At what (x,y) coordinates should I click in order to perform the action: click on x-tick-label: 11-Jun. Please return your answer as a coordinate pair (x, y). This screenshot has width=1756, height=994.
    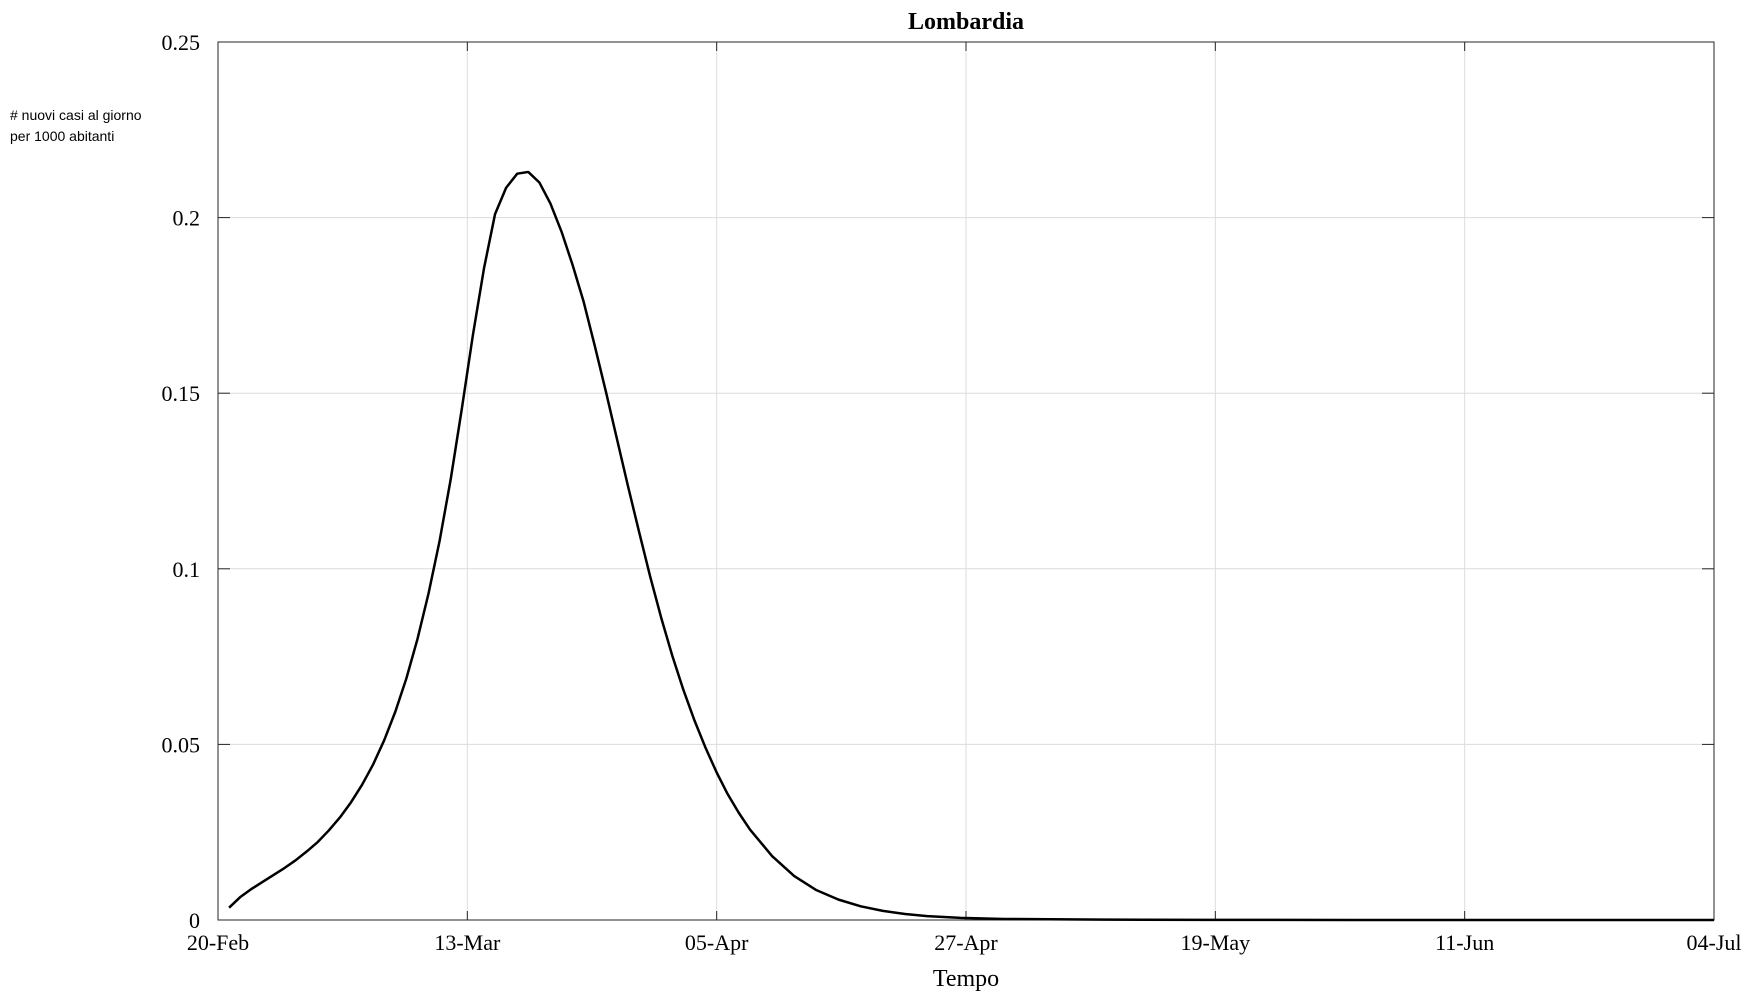
    Looking at the image, I should click on (1464, 942).